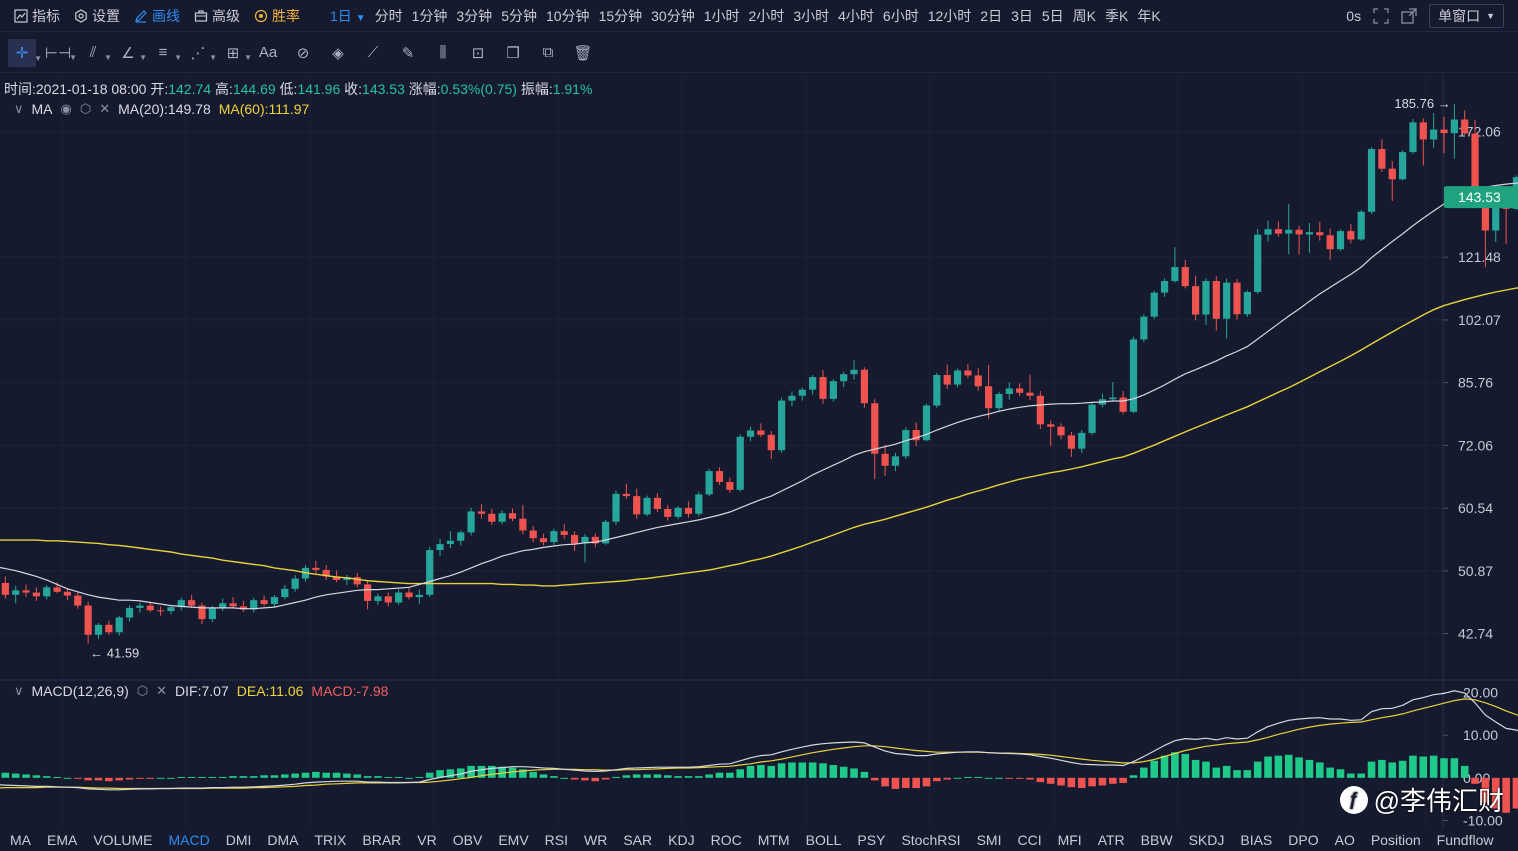  What do you see at coordinates (25, 52) in the screenshot?
I see `crosshair-tool: ✛ ▼` at bounding box center [25, 52].